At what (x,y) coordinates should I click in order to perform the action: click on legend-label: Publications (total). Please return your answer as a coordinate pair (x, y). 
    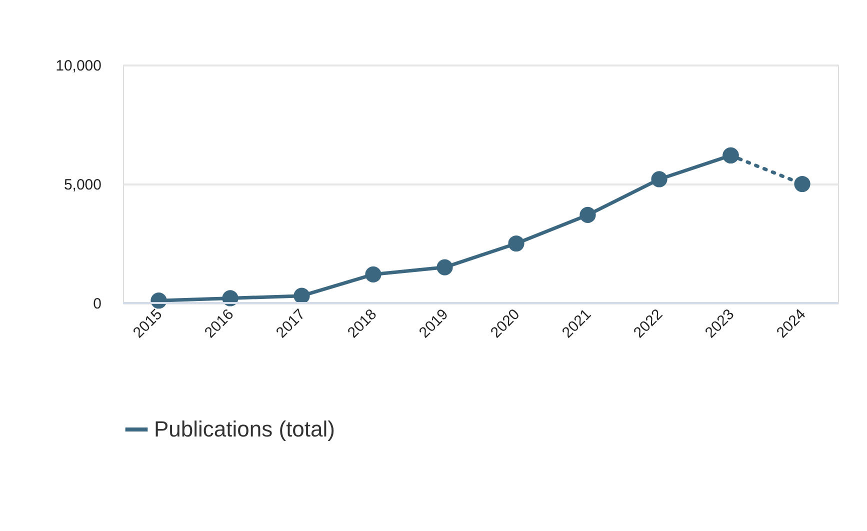
    Looking at the image, I should click on (244, 429).